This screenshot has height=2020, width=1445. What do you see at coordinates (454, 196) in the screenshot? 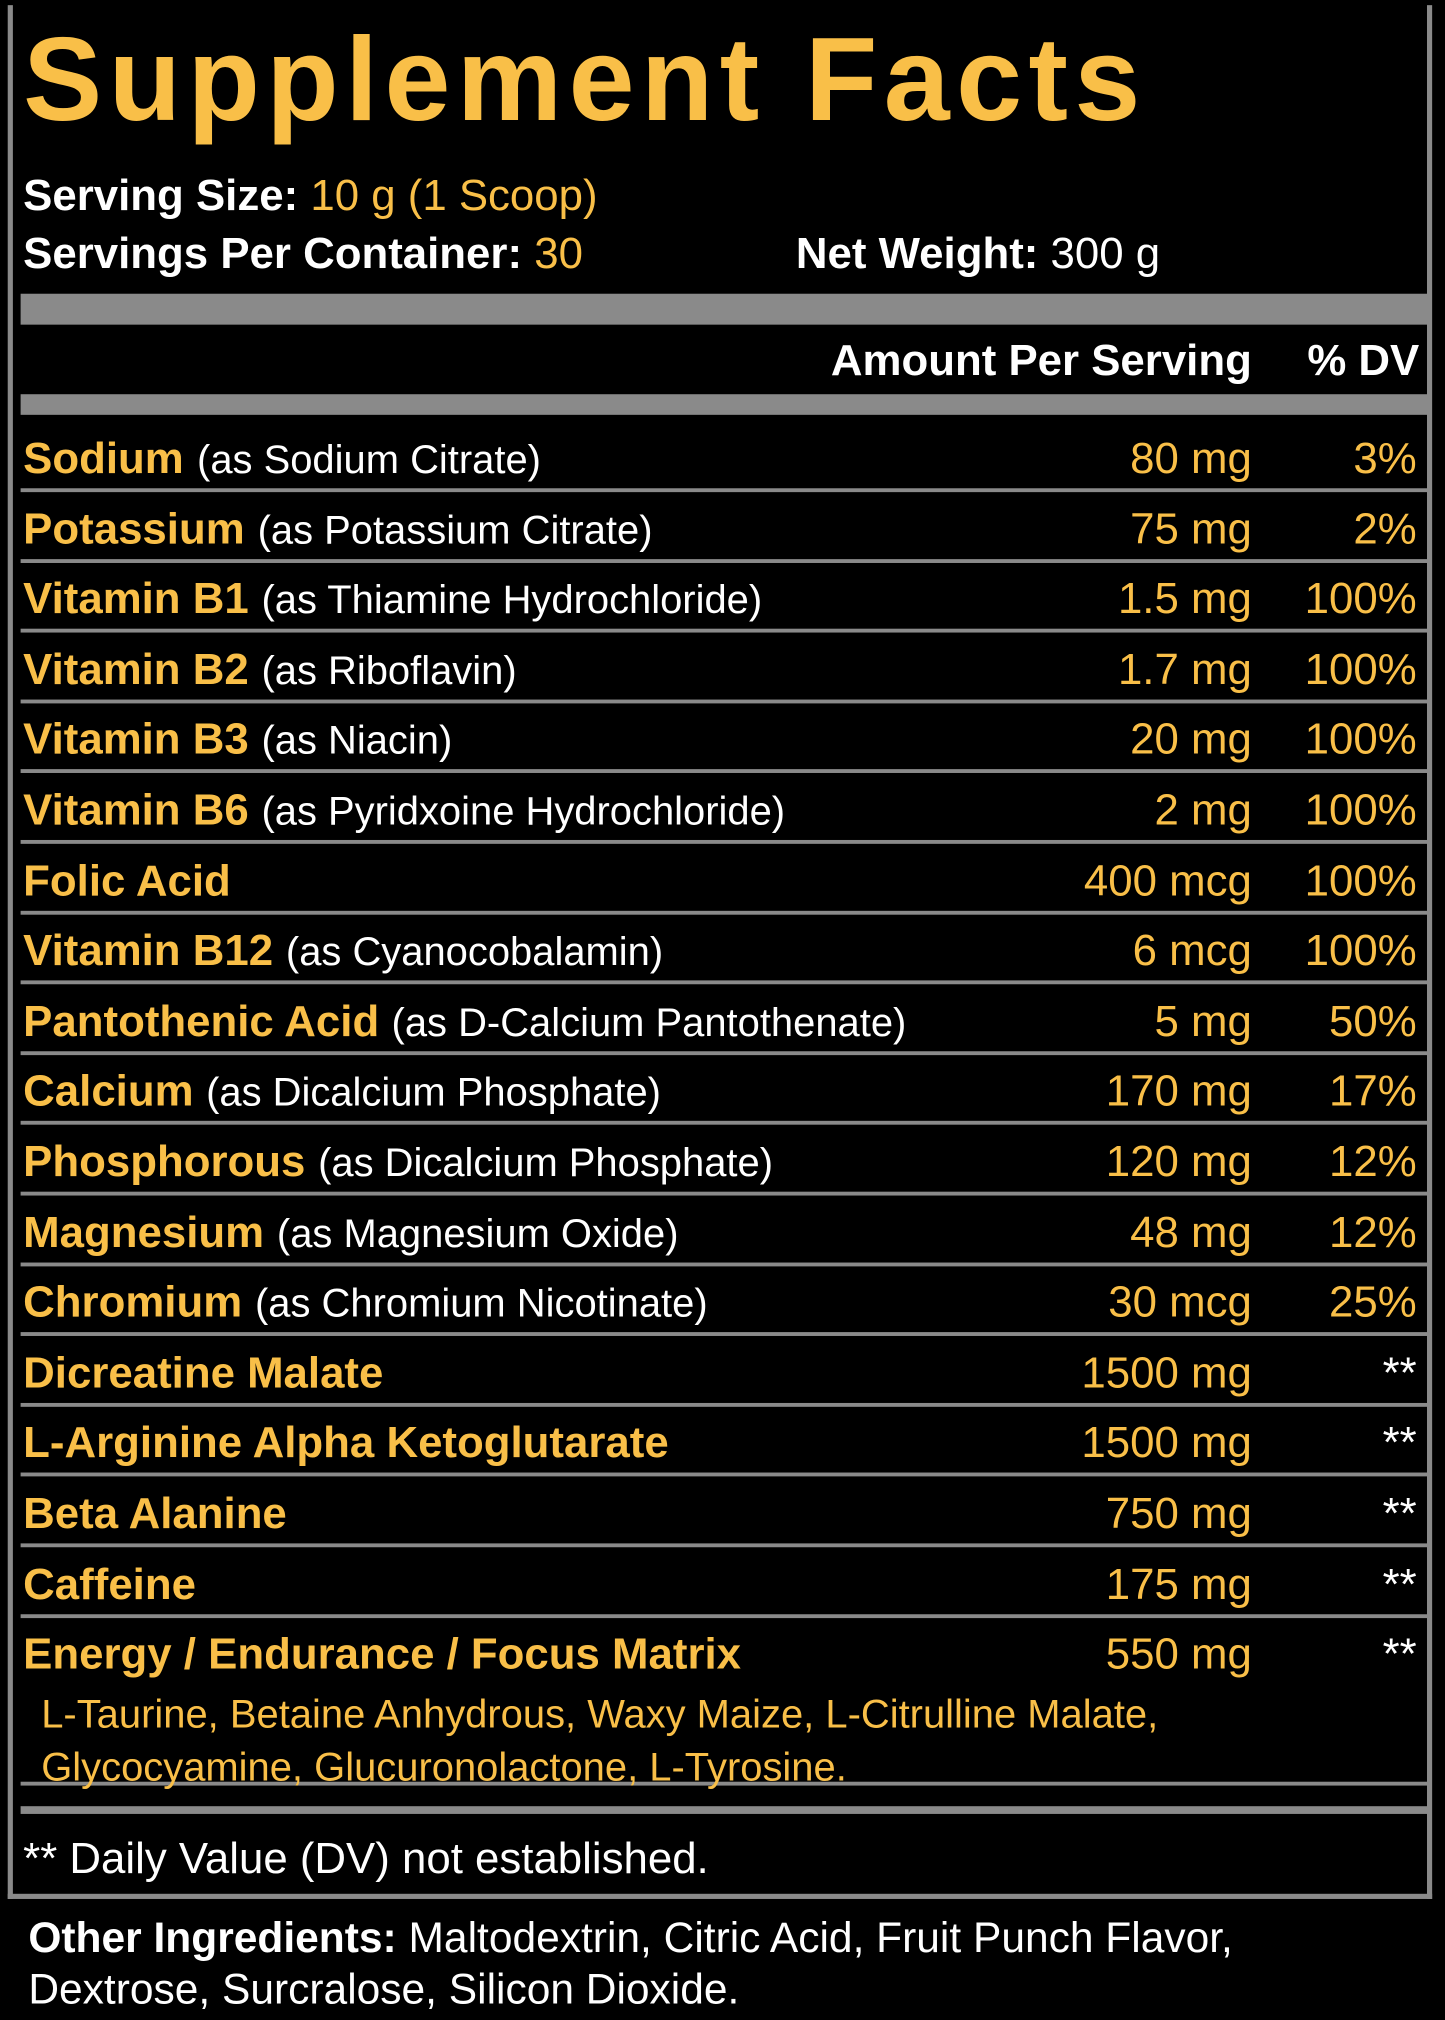
I see `value: 10 g (1 Scoop)` at bounding box center [454, 196].